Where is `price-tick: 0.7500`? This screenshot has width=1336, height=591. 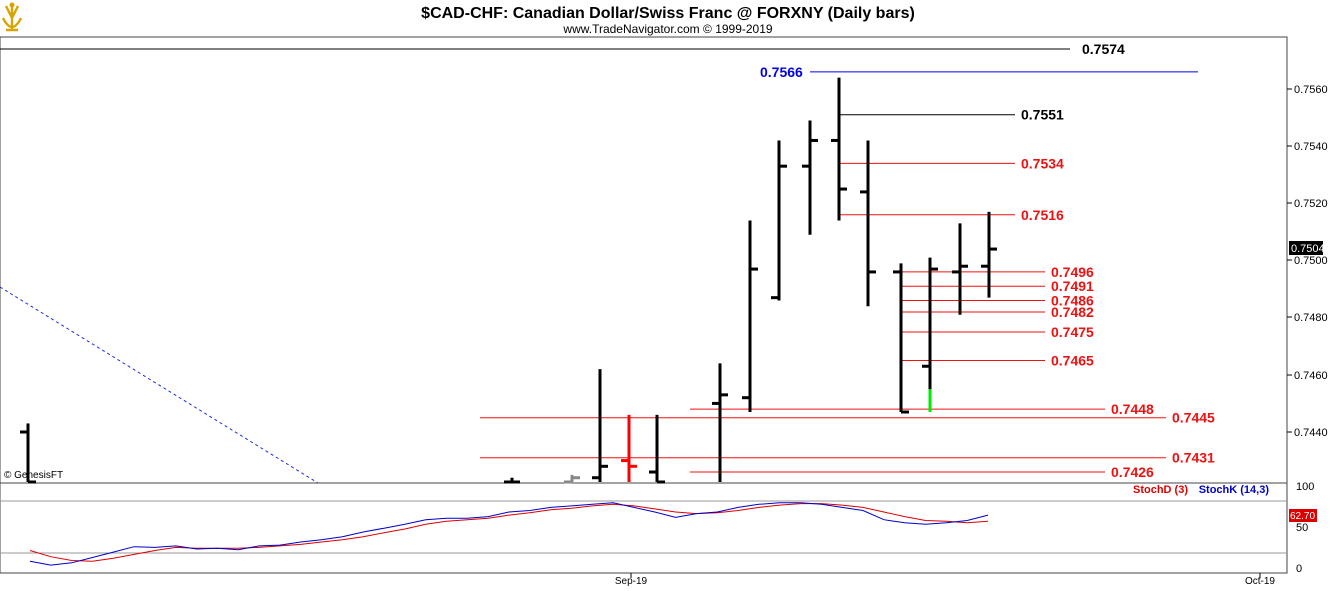
price-tick: 0.7500 is located at coordinates (1311, 261).